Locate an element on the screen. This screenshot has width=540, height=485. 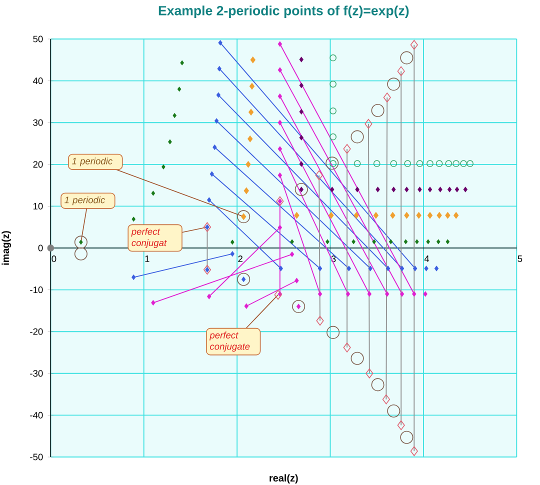
y-tick-label: 10 is located at coordinates (38, 206).